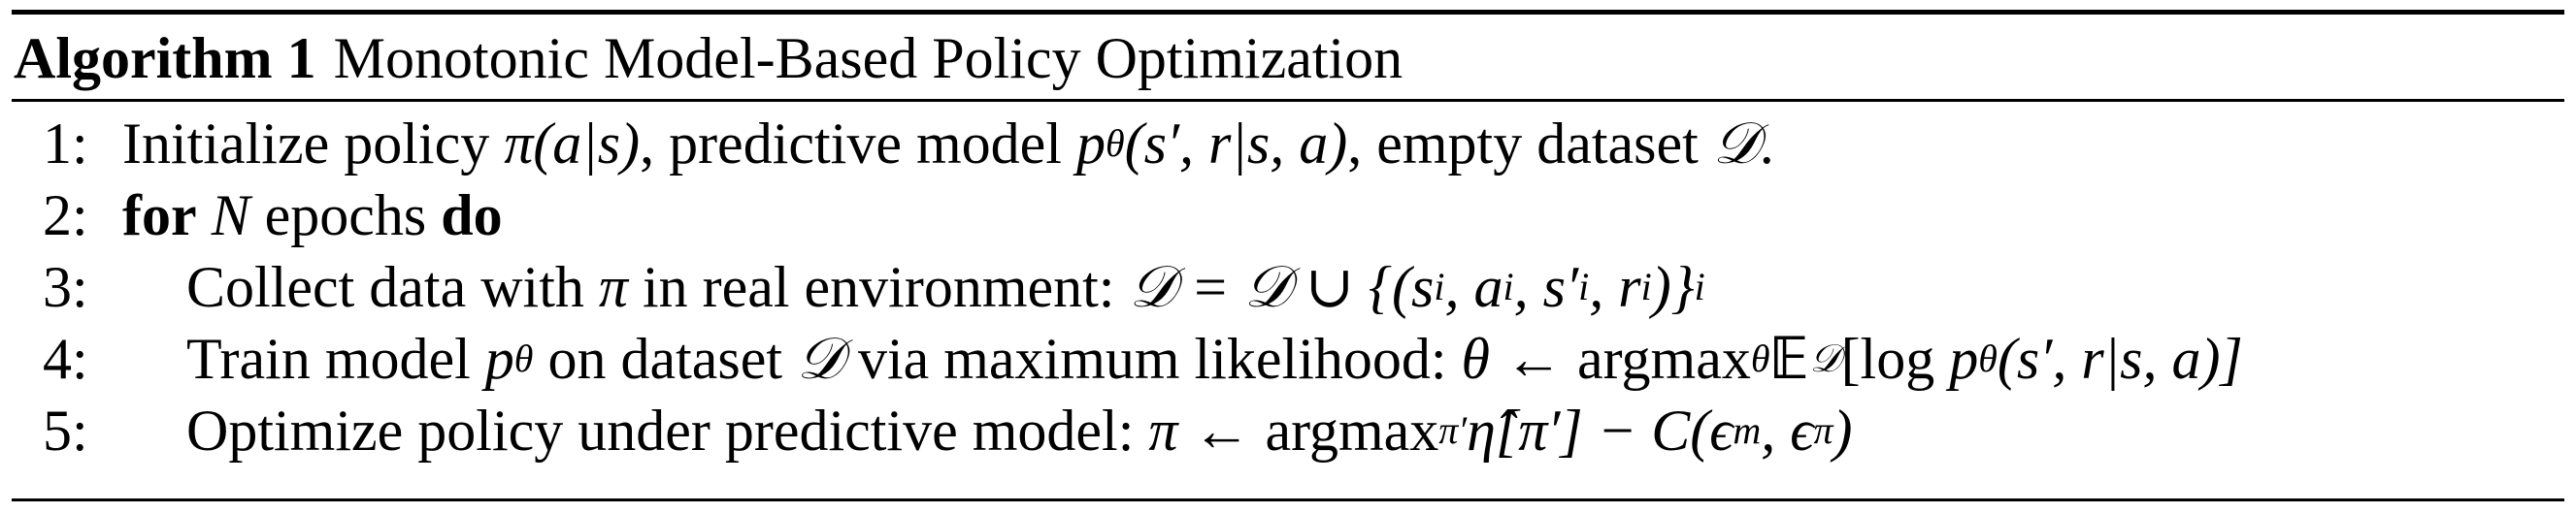 This screenshot has width=2576, height=514. What do you see at coordinates (335, 358) in the screenshot?
I see `step-text: Train model` at bounding box center [335, 358].